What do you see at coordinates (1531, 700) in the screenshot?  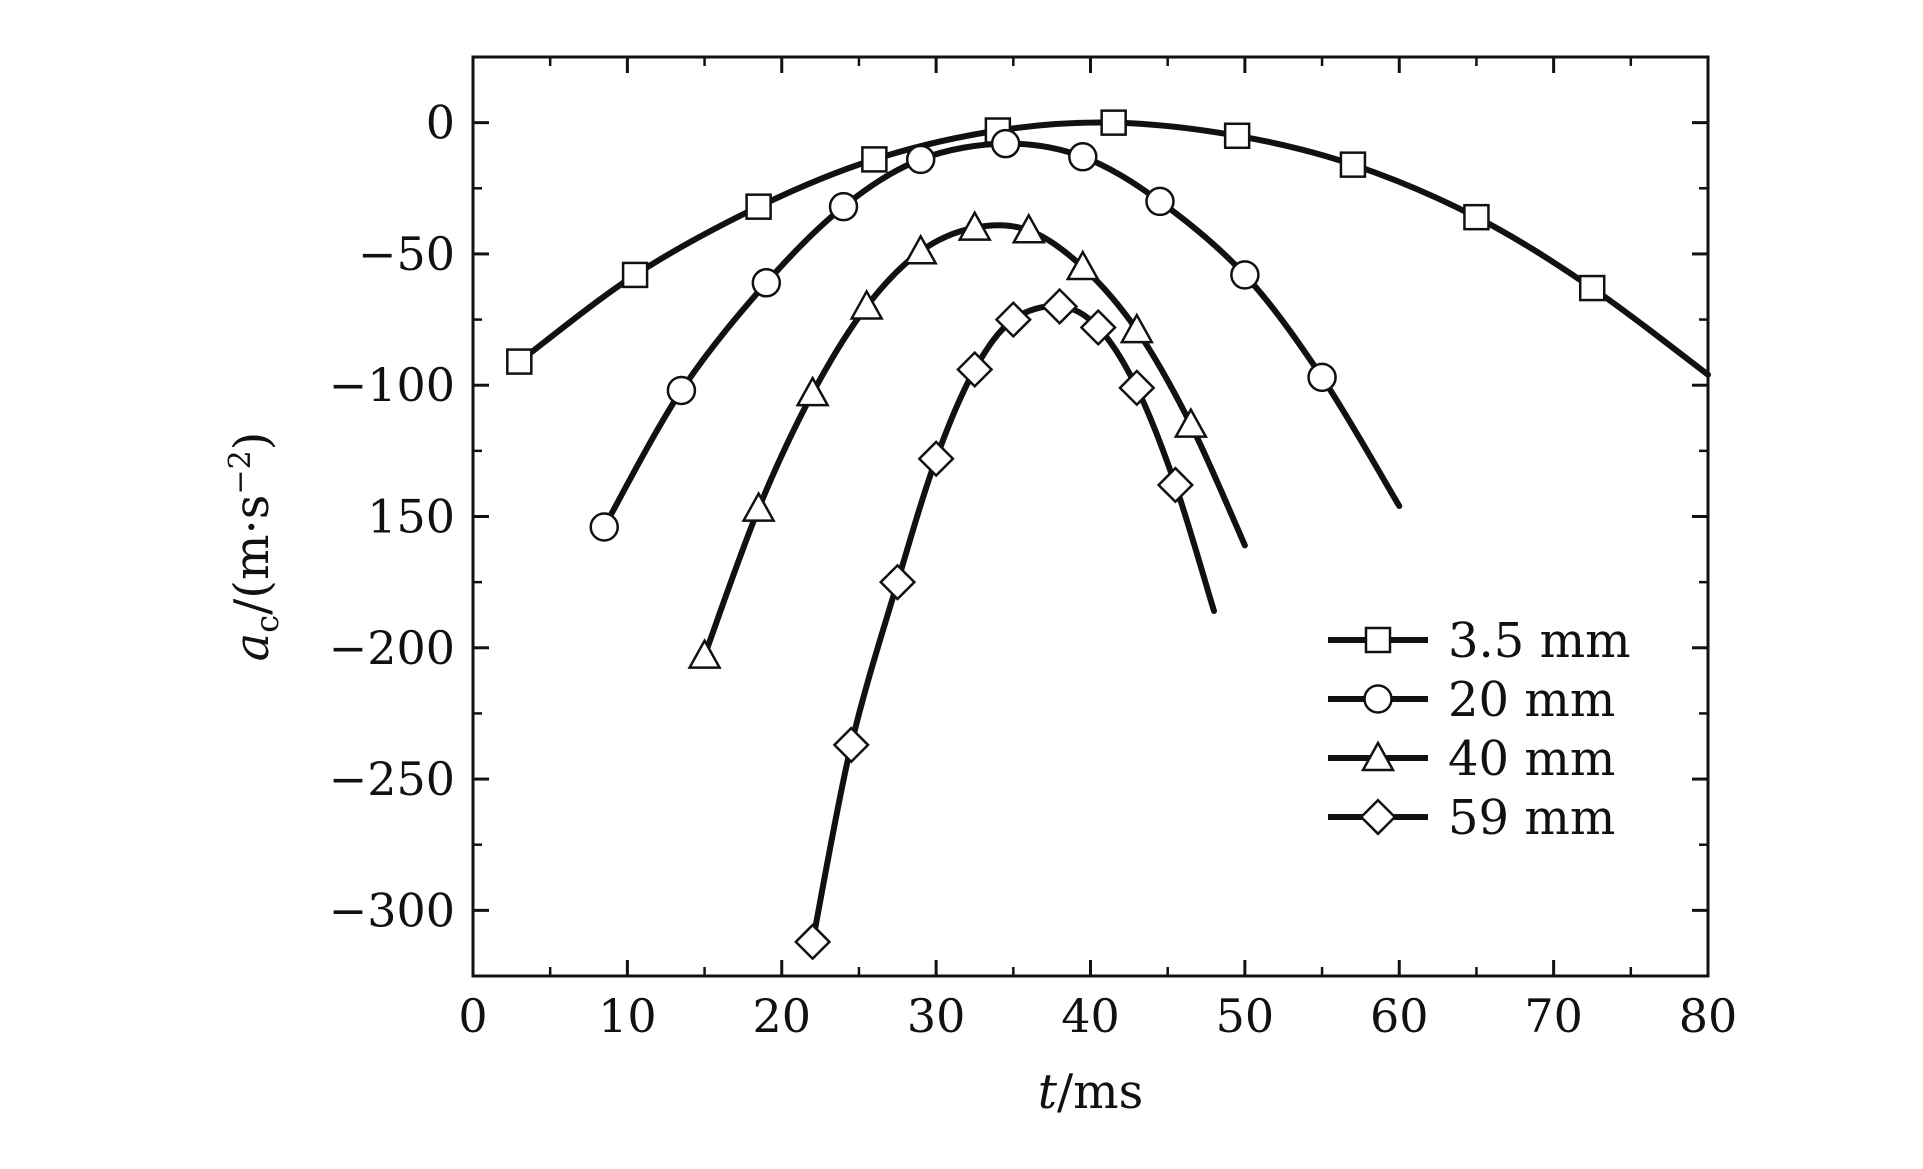 I see `legend-label: 20 mm` at bounding box center [1531, 700].